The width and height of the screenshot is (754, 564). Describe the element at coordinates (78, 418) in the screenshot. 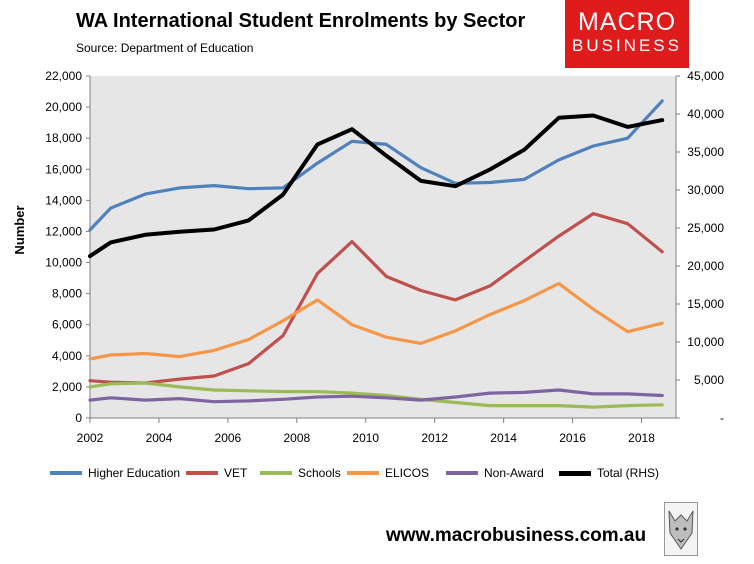

I see `y-left-tick-label: 0` at that location.